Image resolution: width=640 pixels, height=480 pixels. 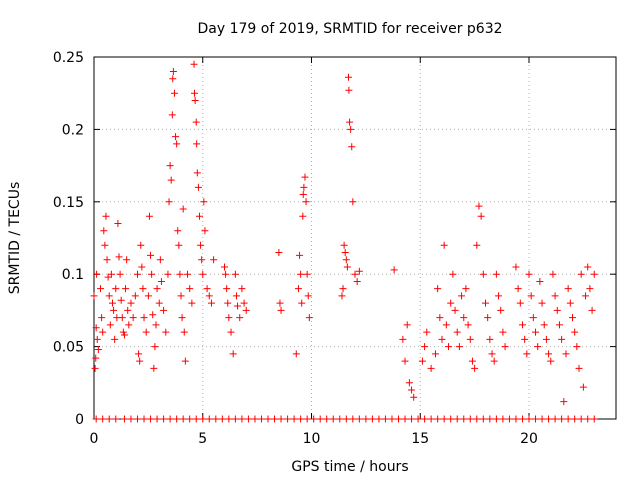 I want to click on x-tick-label: 0, so click(x=94, y=439).